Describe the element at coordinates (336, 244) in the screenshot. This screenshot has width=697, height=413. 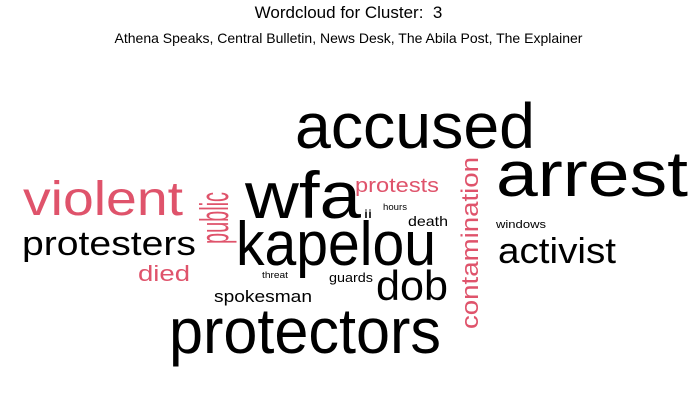
I see `word-kapelou: kapelou` at that location.